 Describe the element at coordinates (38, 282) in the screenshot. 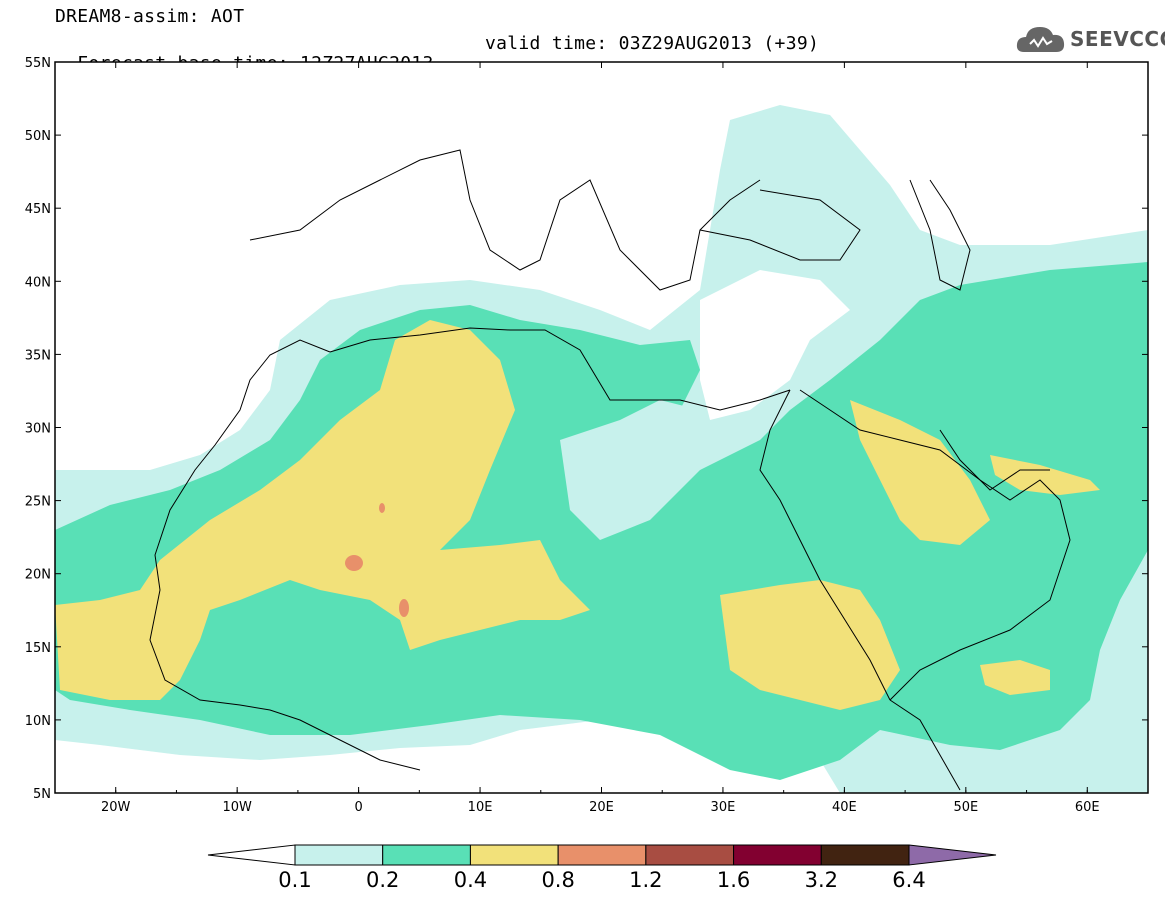

I see `lat-tick-label: 40N` at that location.